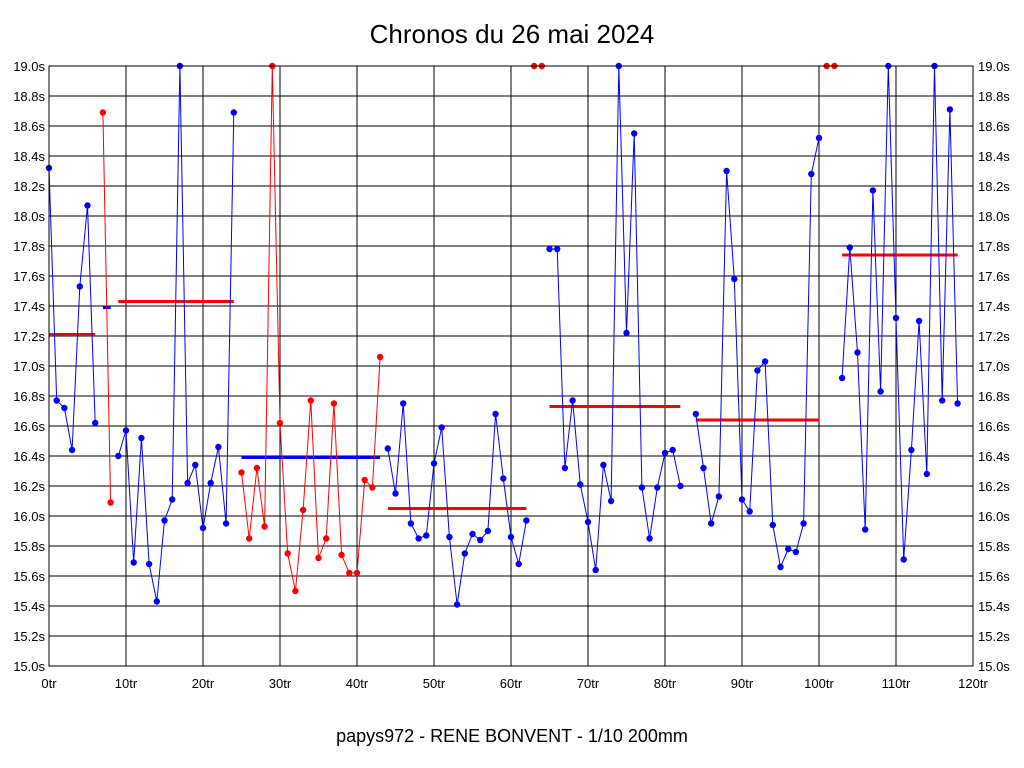 Image resolution: width=1024 pixels, height=768 pixels. I want to click on y-tick-label: 17.8s, so click(29, 246).